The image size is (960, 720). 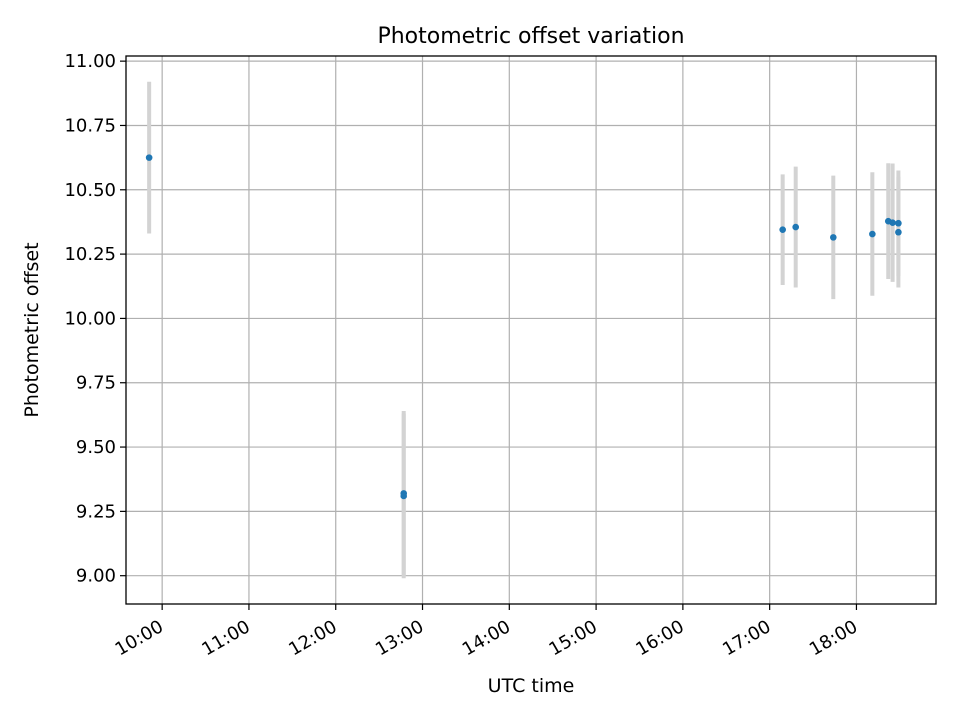 What do you see at coordinates (96, 511) in the screenshot?
I see `y-tick-label: 9.25` at bounding box center [96, 511].